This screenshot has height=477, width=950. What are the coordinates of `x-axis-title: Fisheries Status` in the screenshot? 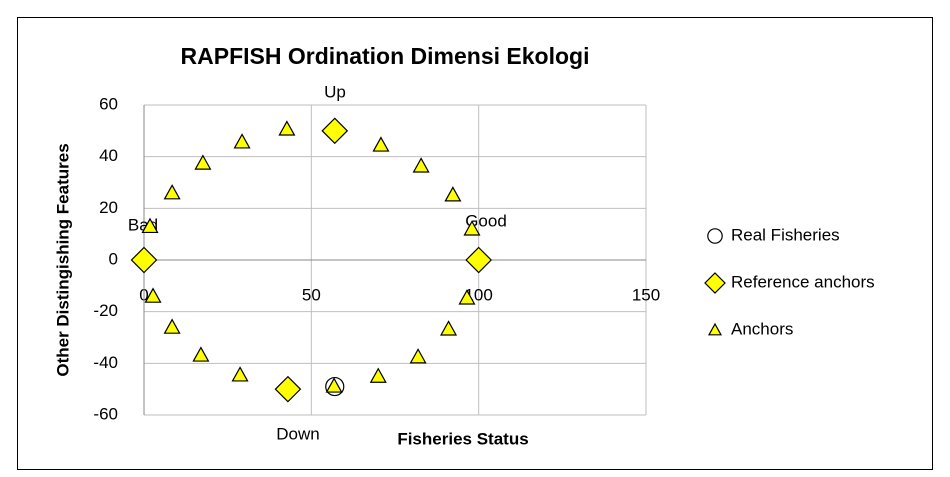 It's located at (462, 438).